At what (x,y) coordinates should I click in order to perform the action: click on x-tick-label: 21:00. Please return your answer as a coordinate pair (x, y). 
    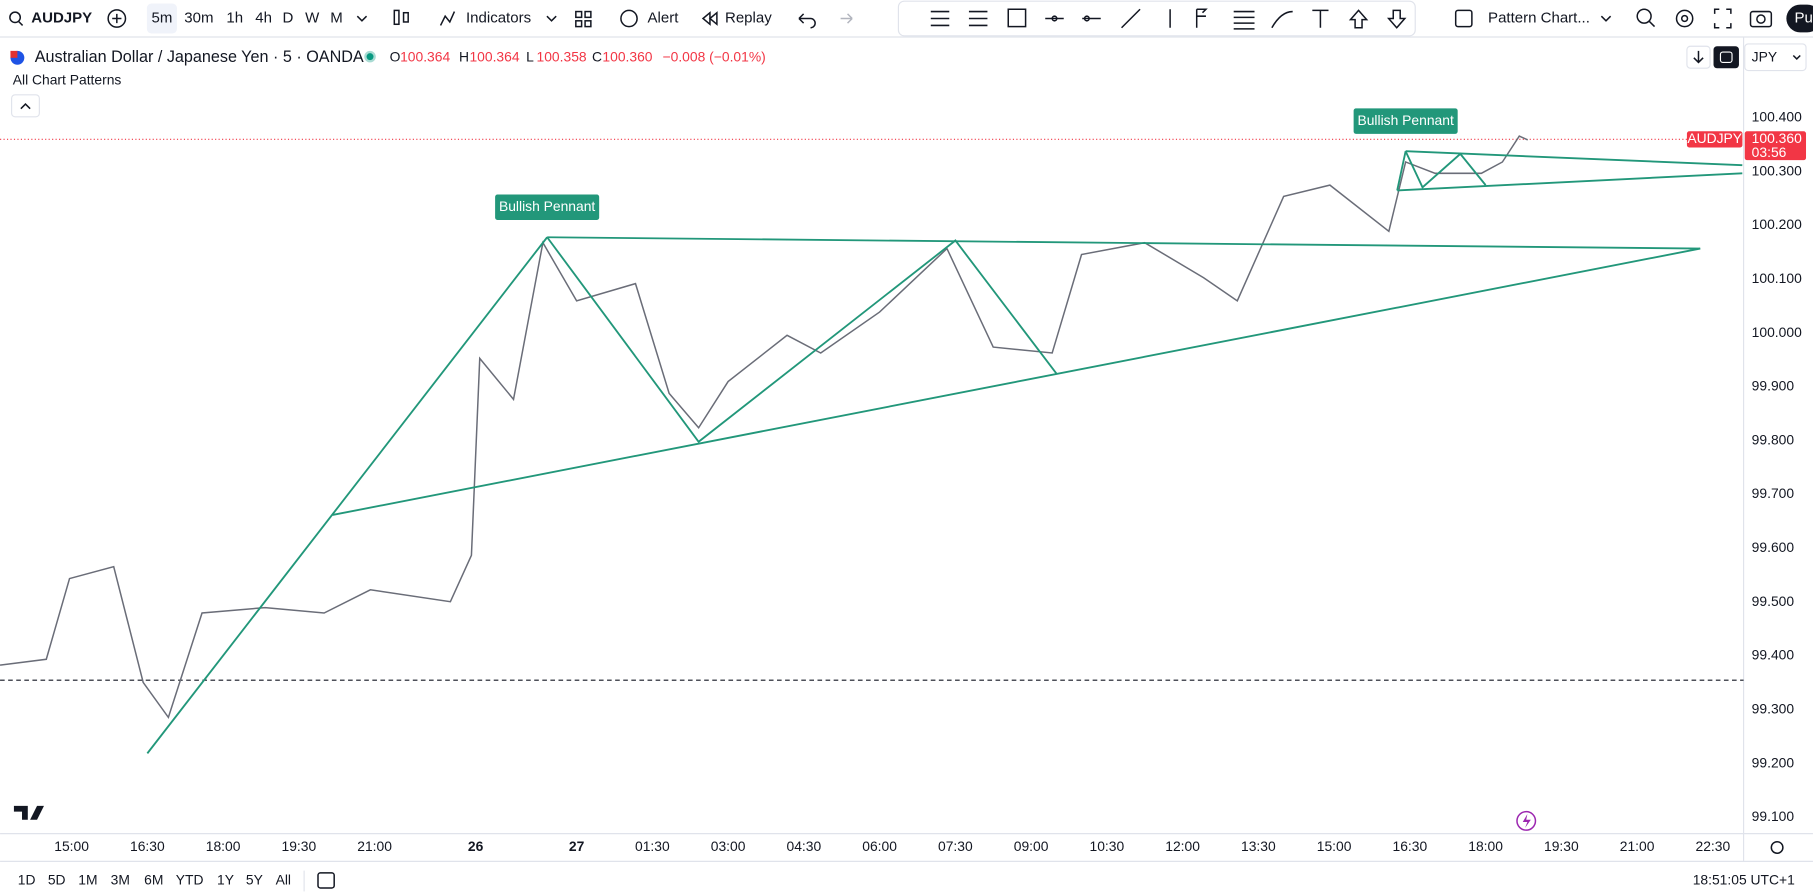
    Looking at the image, I should click on (374, 846).